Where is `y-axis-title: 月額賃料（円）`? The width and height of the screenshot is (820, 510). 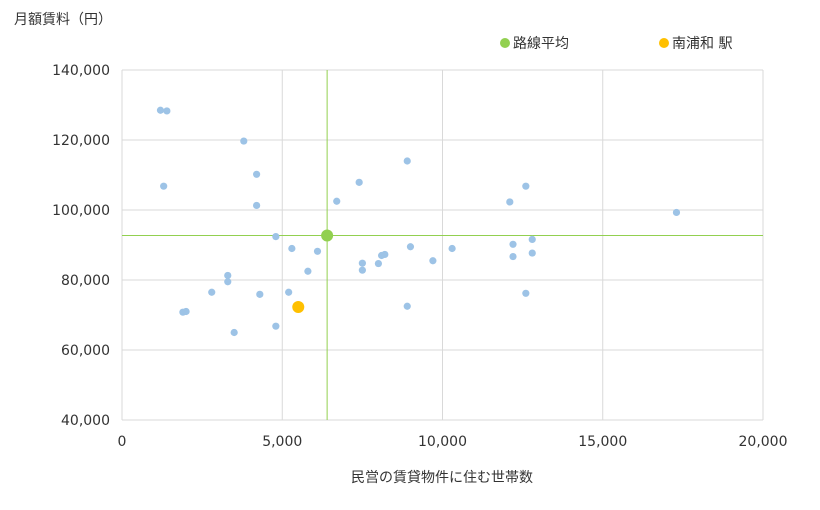 y-axis-title: 月額賃料（円） is located at coordinates (63, 20).